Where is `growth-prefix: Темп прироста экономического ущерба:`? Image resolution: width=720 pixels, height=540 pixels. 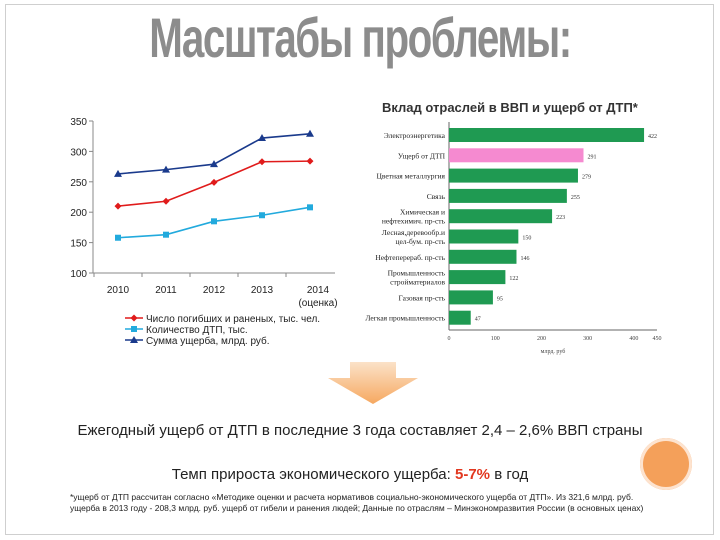
growth-prefix: Темп прироста экономического ущерба: is located at coordinates (311, 474).